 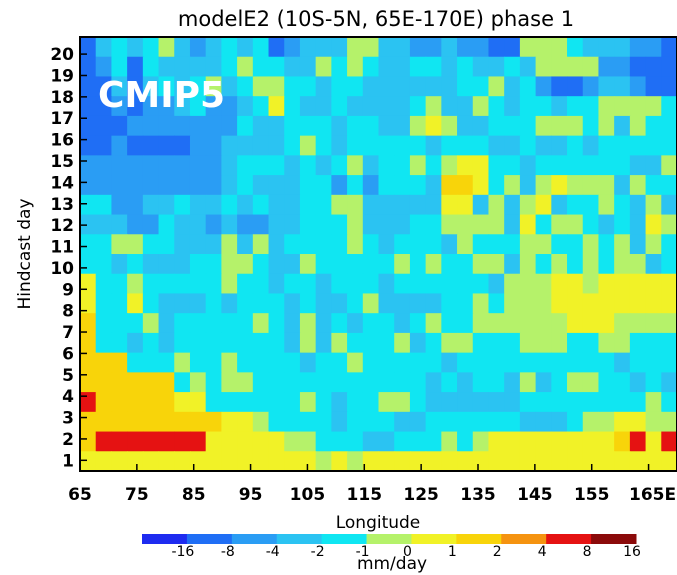 I want to click on x-tick-label: 135, so click(x=478, y=495).